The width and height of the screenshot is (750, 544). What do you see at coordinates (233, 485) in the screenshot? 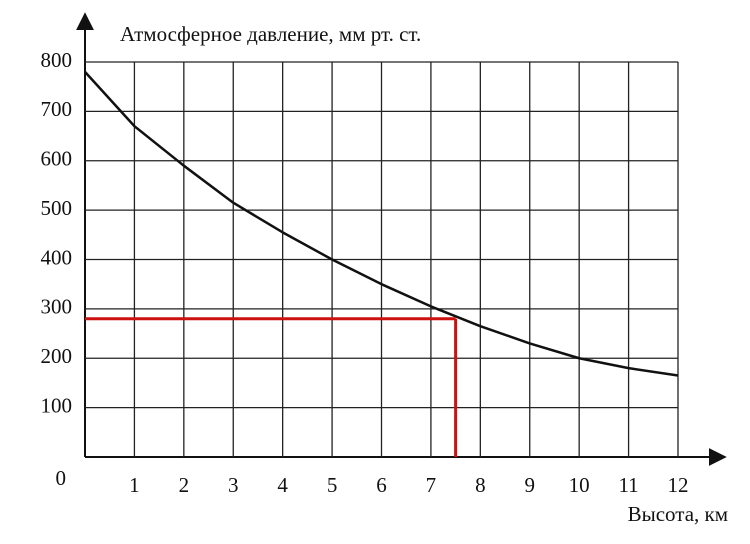
I see `x-tick-label: 3` at bounding box center [233, 485].